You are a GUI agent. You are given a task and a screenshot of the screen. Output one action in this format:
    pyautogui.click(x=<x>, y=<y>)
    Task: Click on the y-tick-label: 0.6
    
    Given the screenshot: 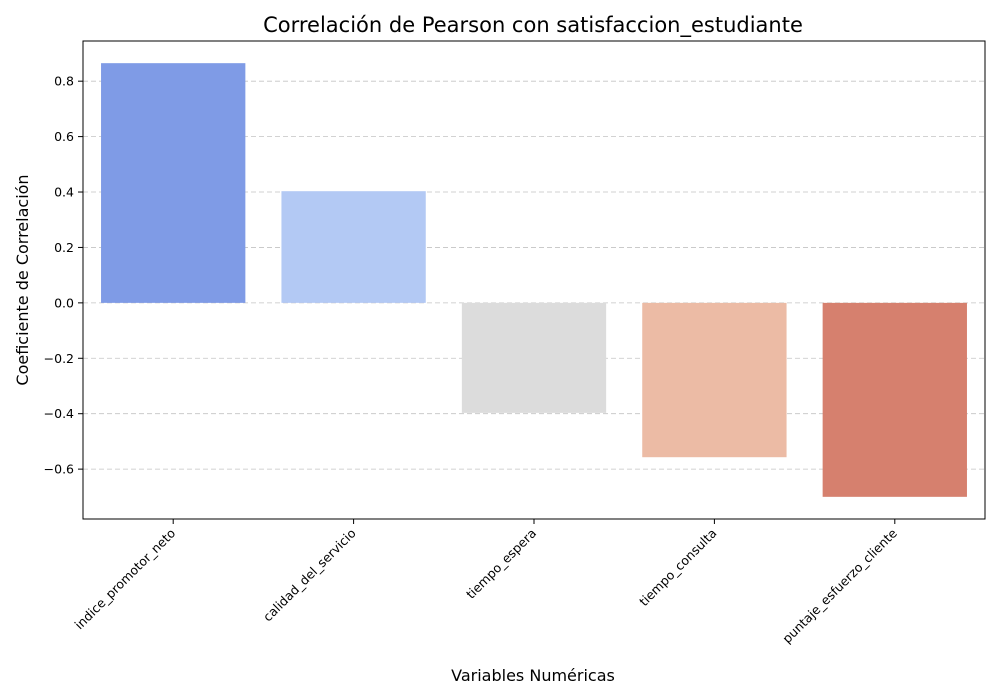 What is the action you would take?
    pyautogui.click(x=64, y=136)
    